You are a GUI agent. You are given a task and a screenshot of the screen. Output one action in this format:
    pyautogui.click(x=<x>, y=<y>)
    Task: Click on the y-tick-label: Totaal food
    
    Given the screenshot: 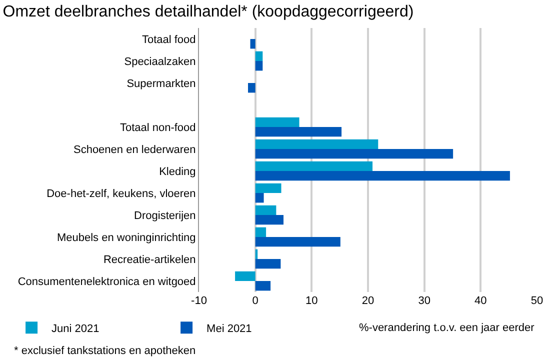 What is the action you would take?
    pyautogui.click(x=169, y=40)
    